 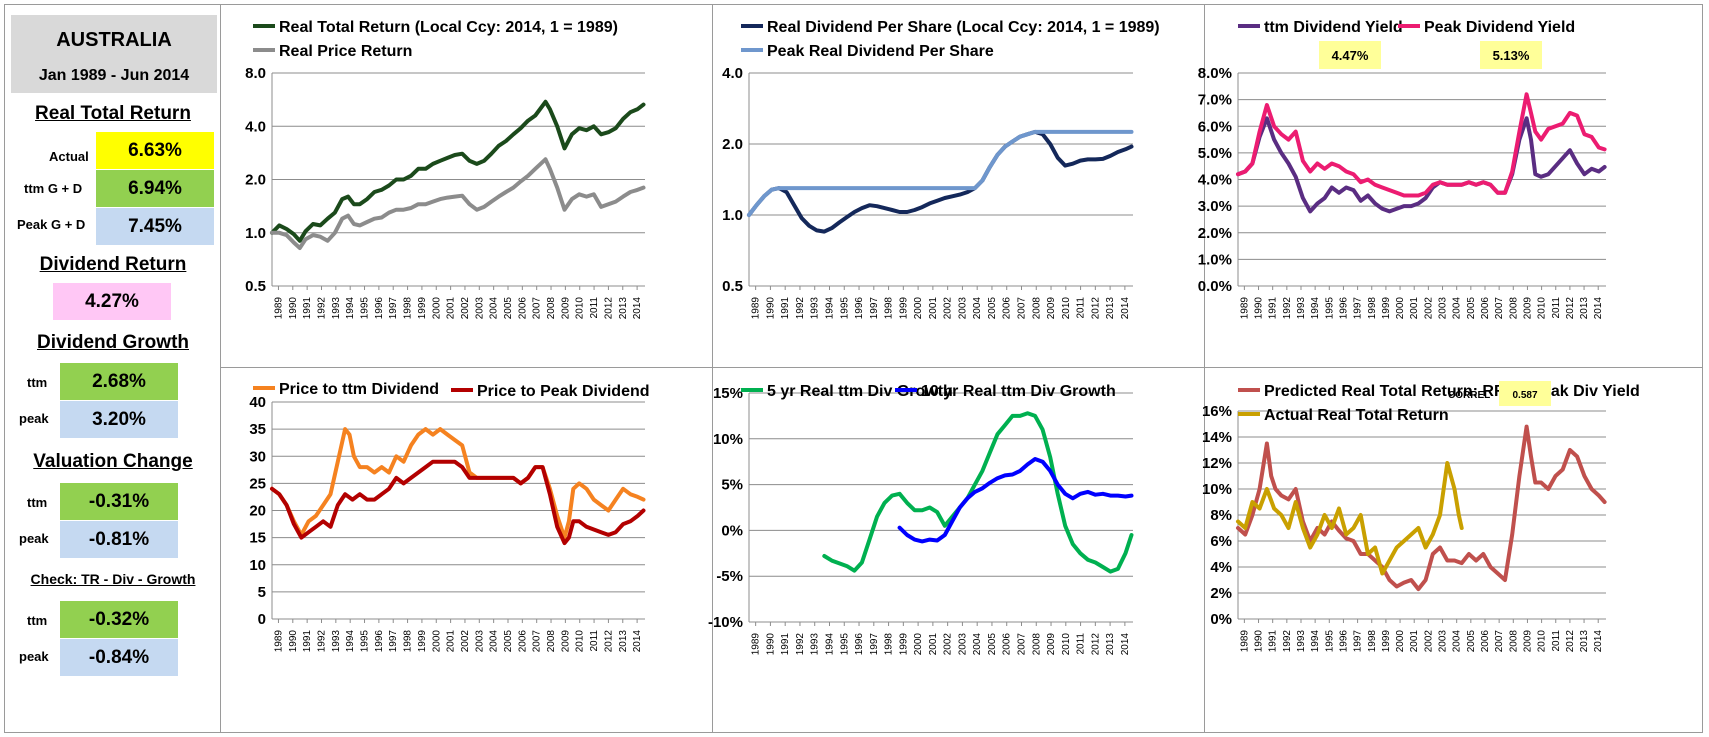 I want to click on x-tick-label: 1998, so click(x=408, y=308).